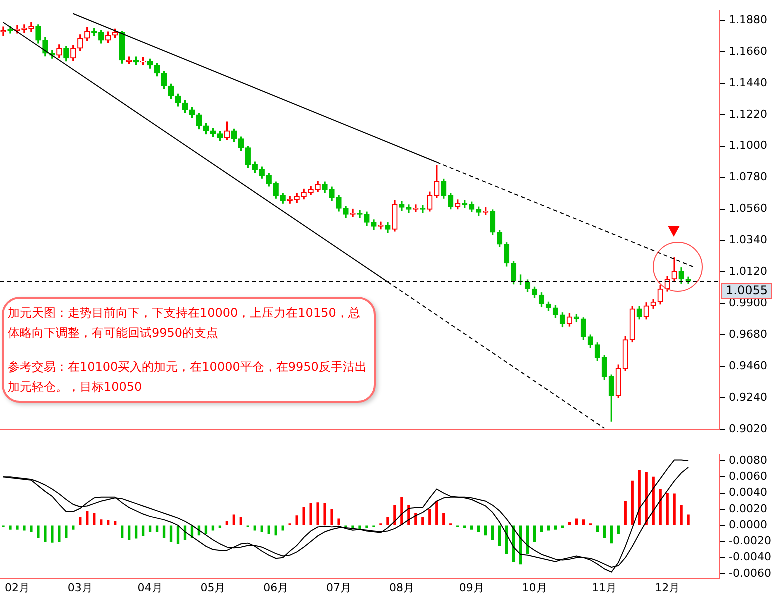  Describe the element at coordinates (750, 557) in the screenshot. I see `y-tick-label: -0.0040` at that location.